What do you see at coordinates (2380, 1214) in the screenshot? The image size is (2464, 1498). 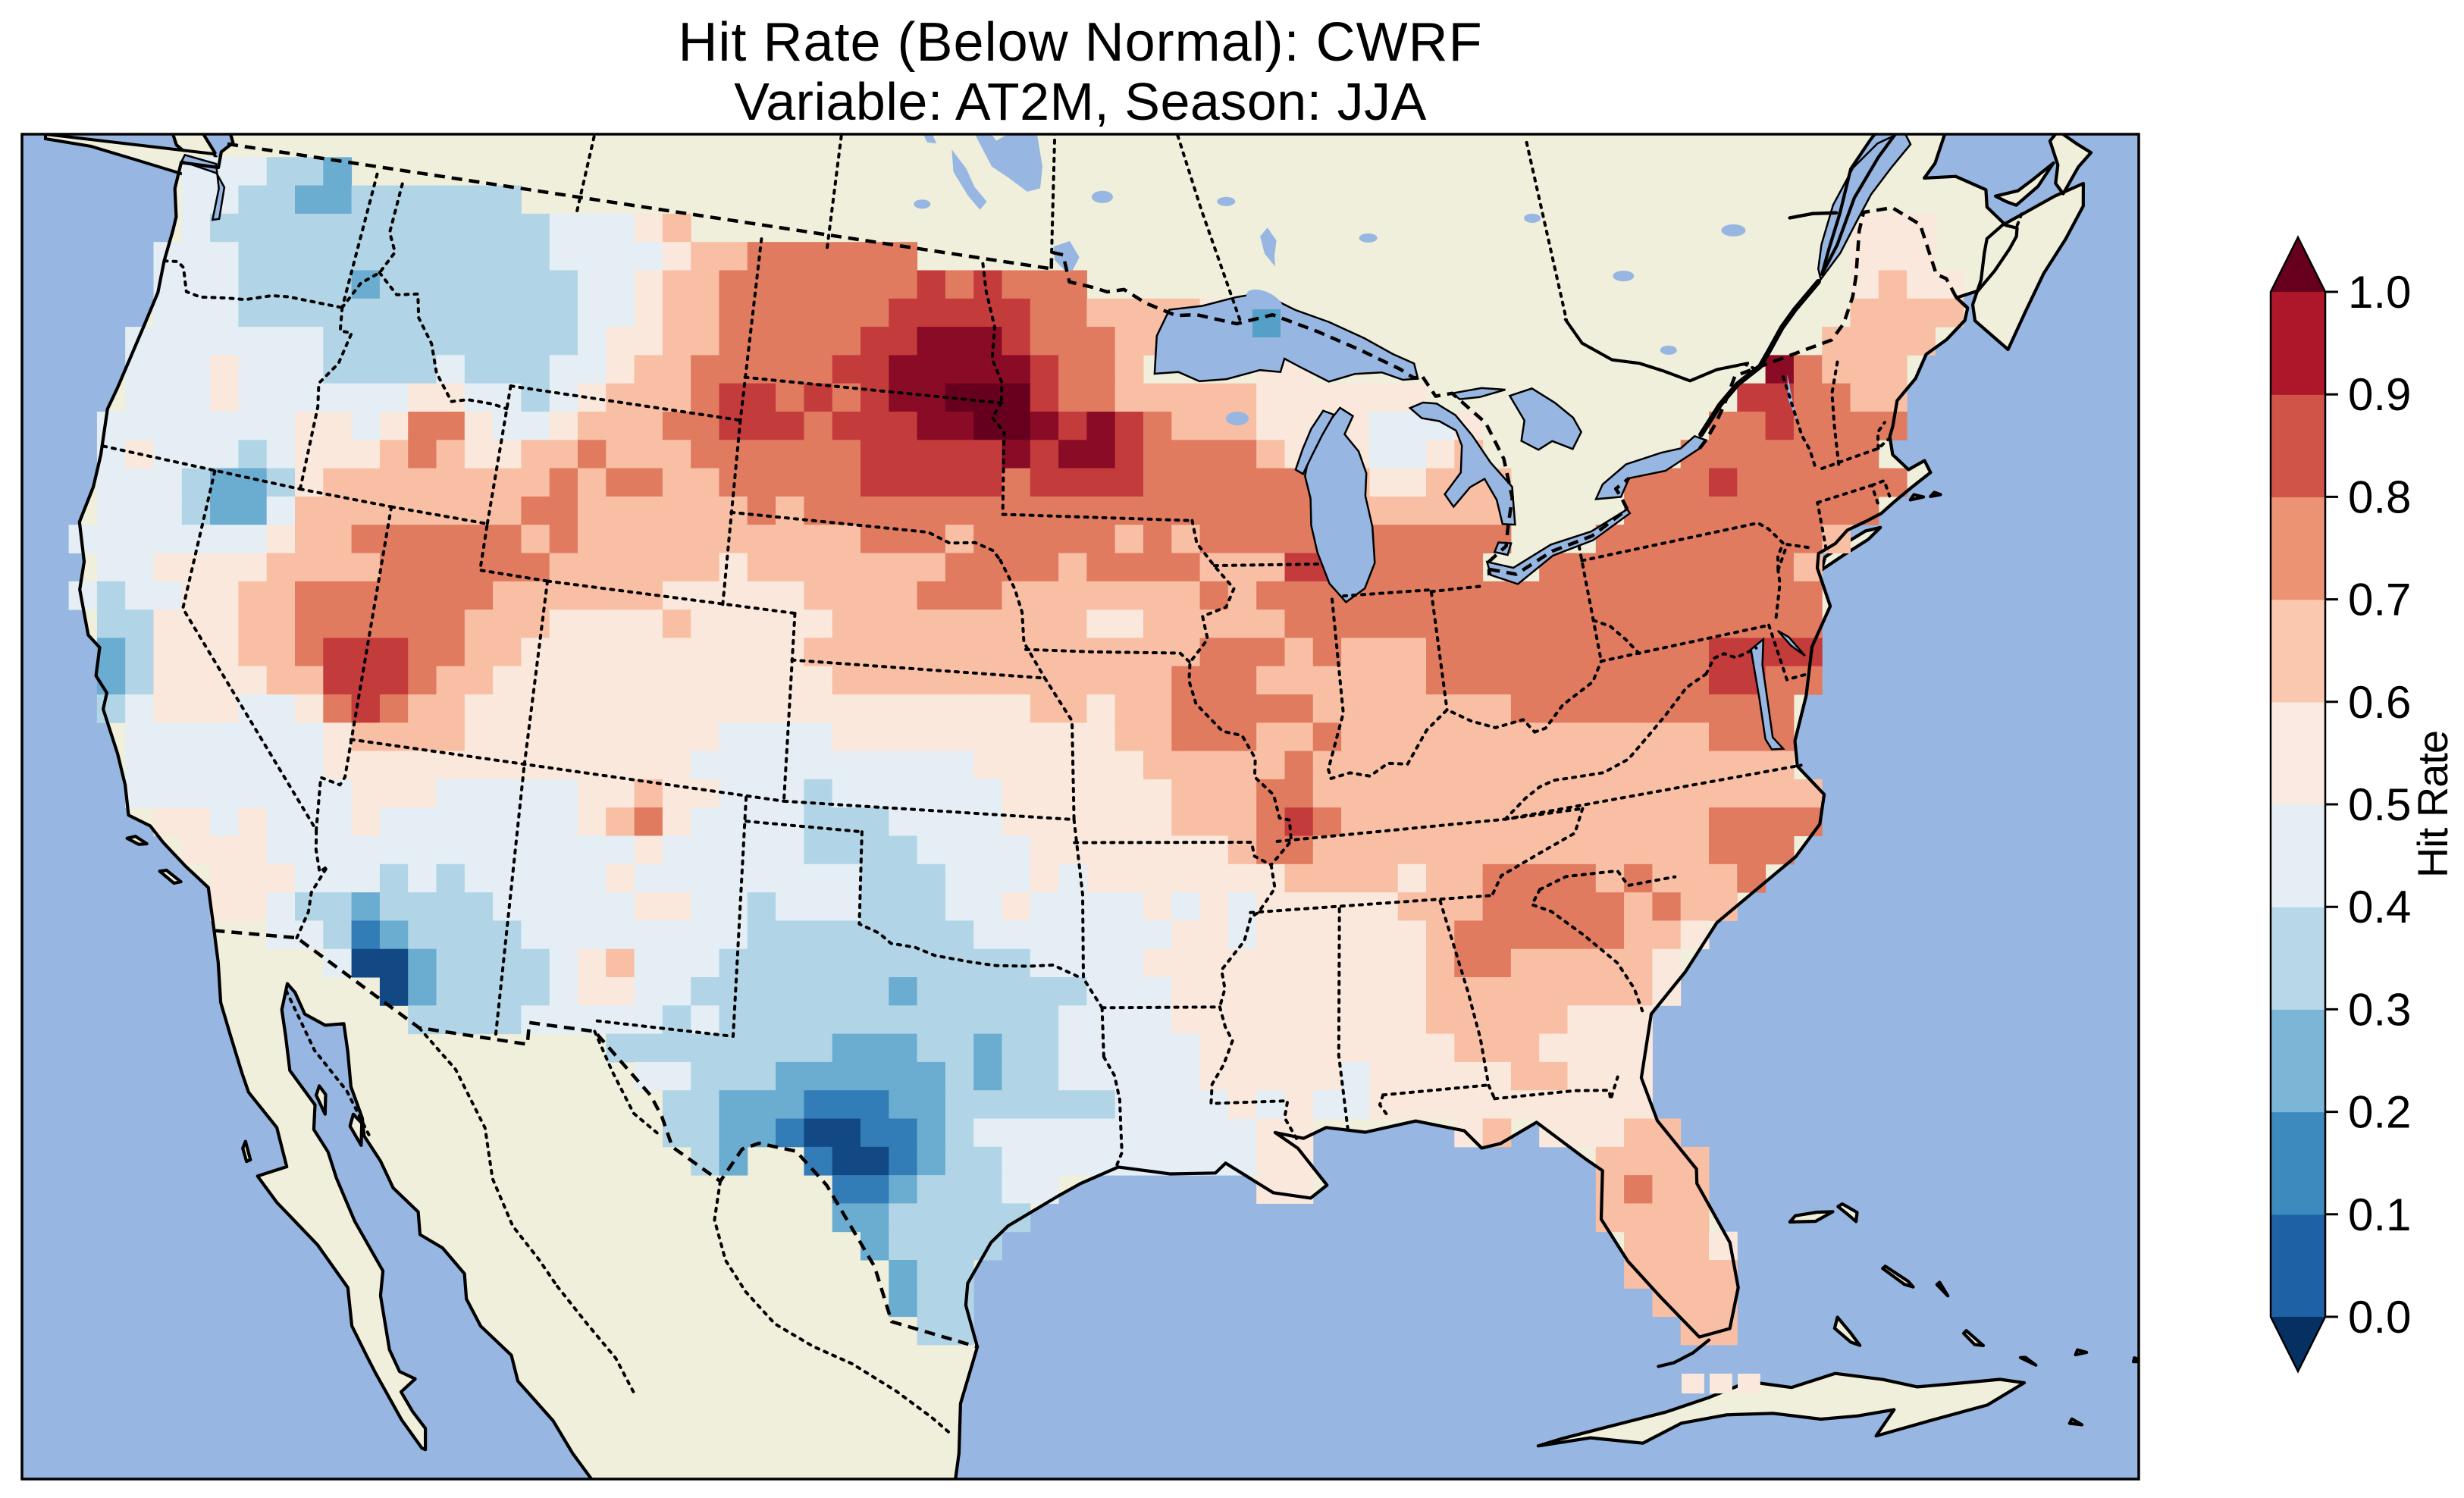 I see `svg-text: 0.1` at bounding box center [2380, 1214].